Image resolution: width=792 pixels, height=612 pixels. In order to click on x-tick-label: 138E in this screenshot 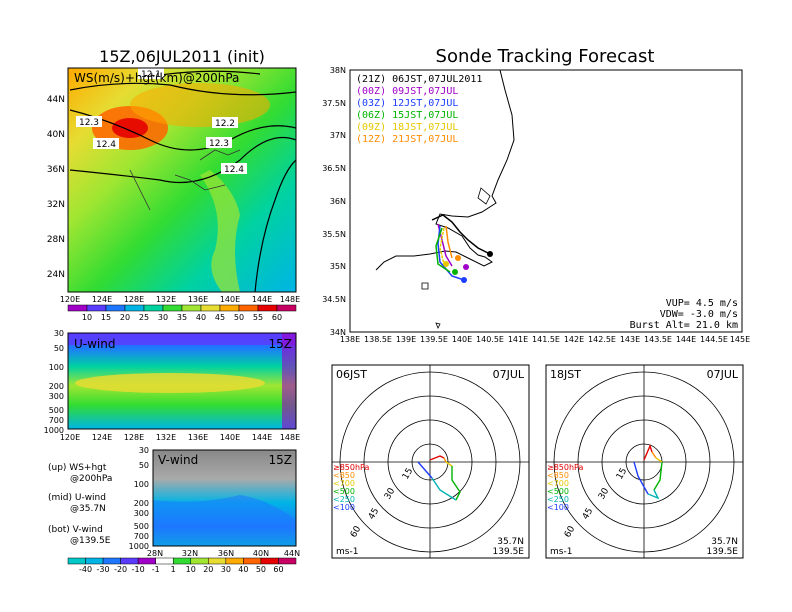, I will do `click(350, 339)`.